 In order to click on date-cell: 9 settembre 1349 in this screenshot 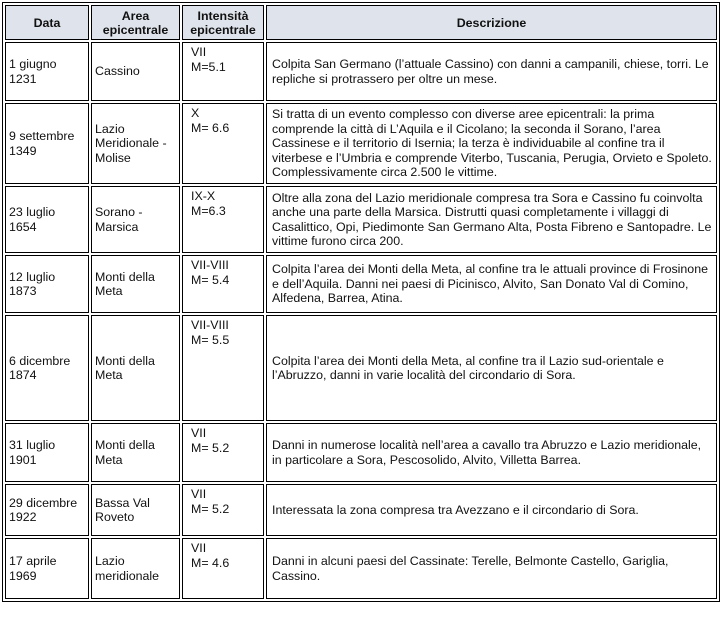, I will do `click(47, 143)`.